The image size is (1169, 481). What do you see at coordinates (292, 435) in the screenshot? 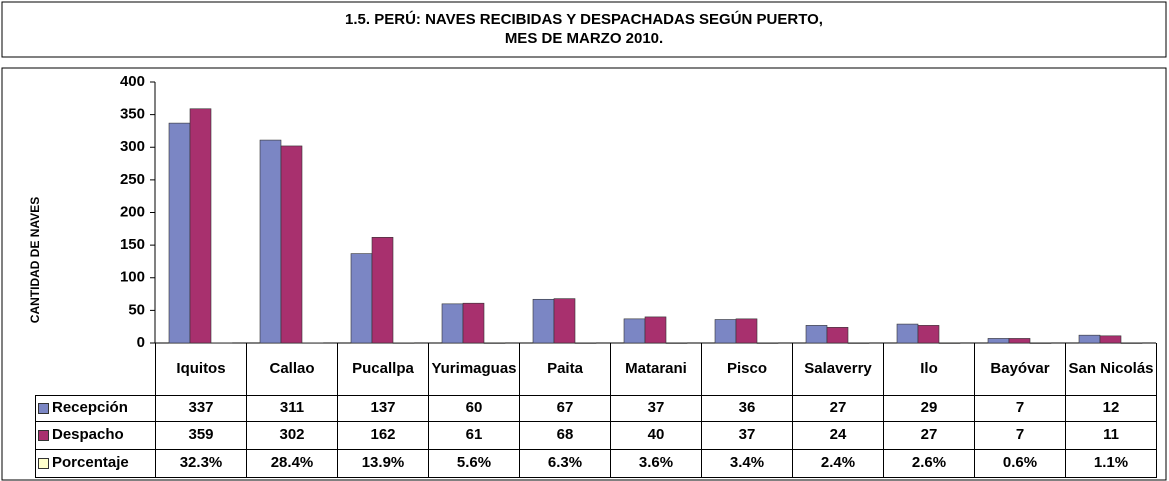
I see `data-label: 302` at bounding box center [292, 435].